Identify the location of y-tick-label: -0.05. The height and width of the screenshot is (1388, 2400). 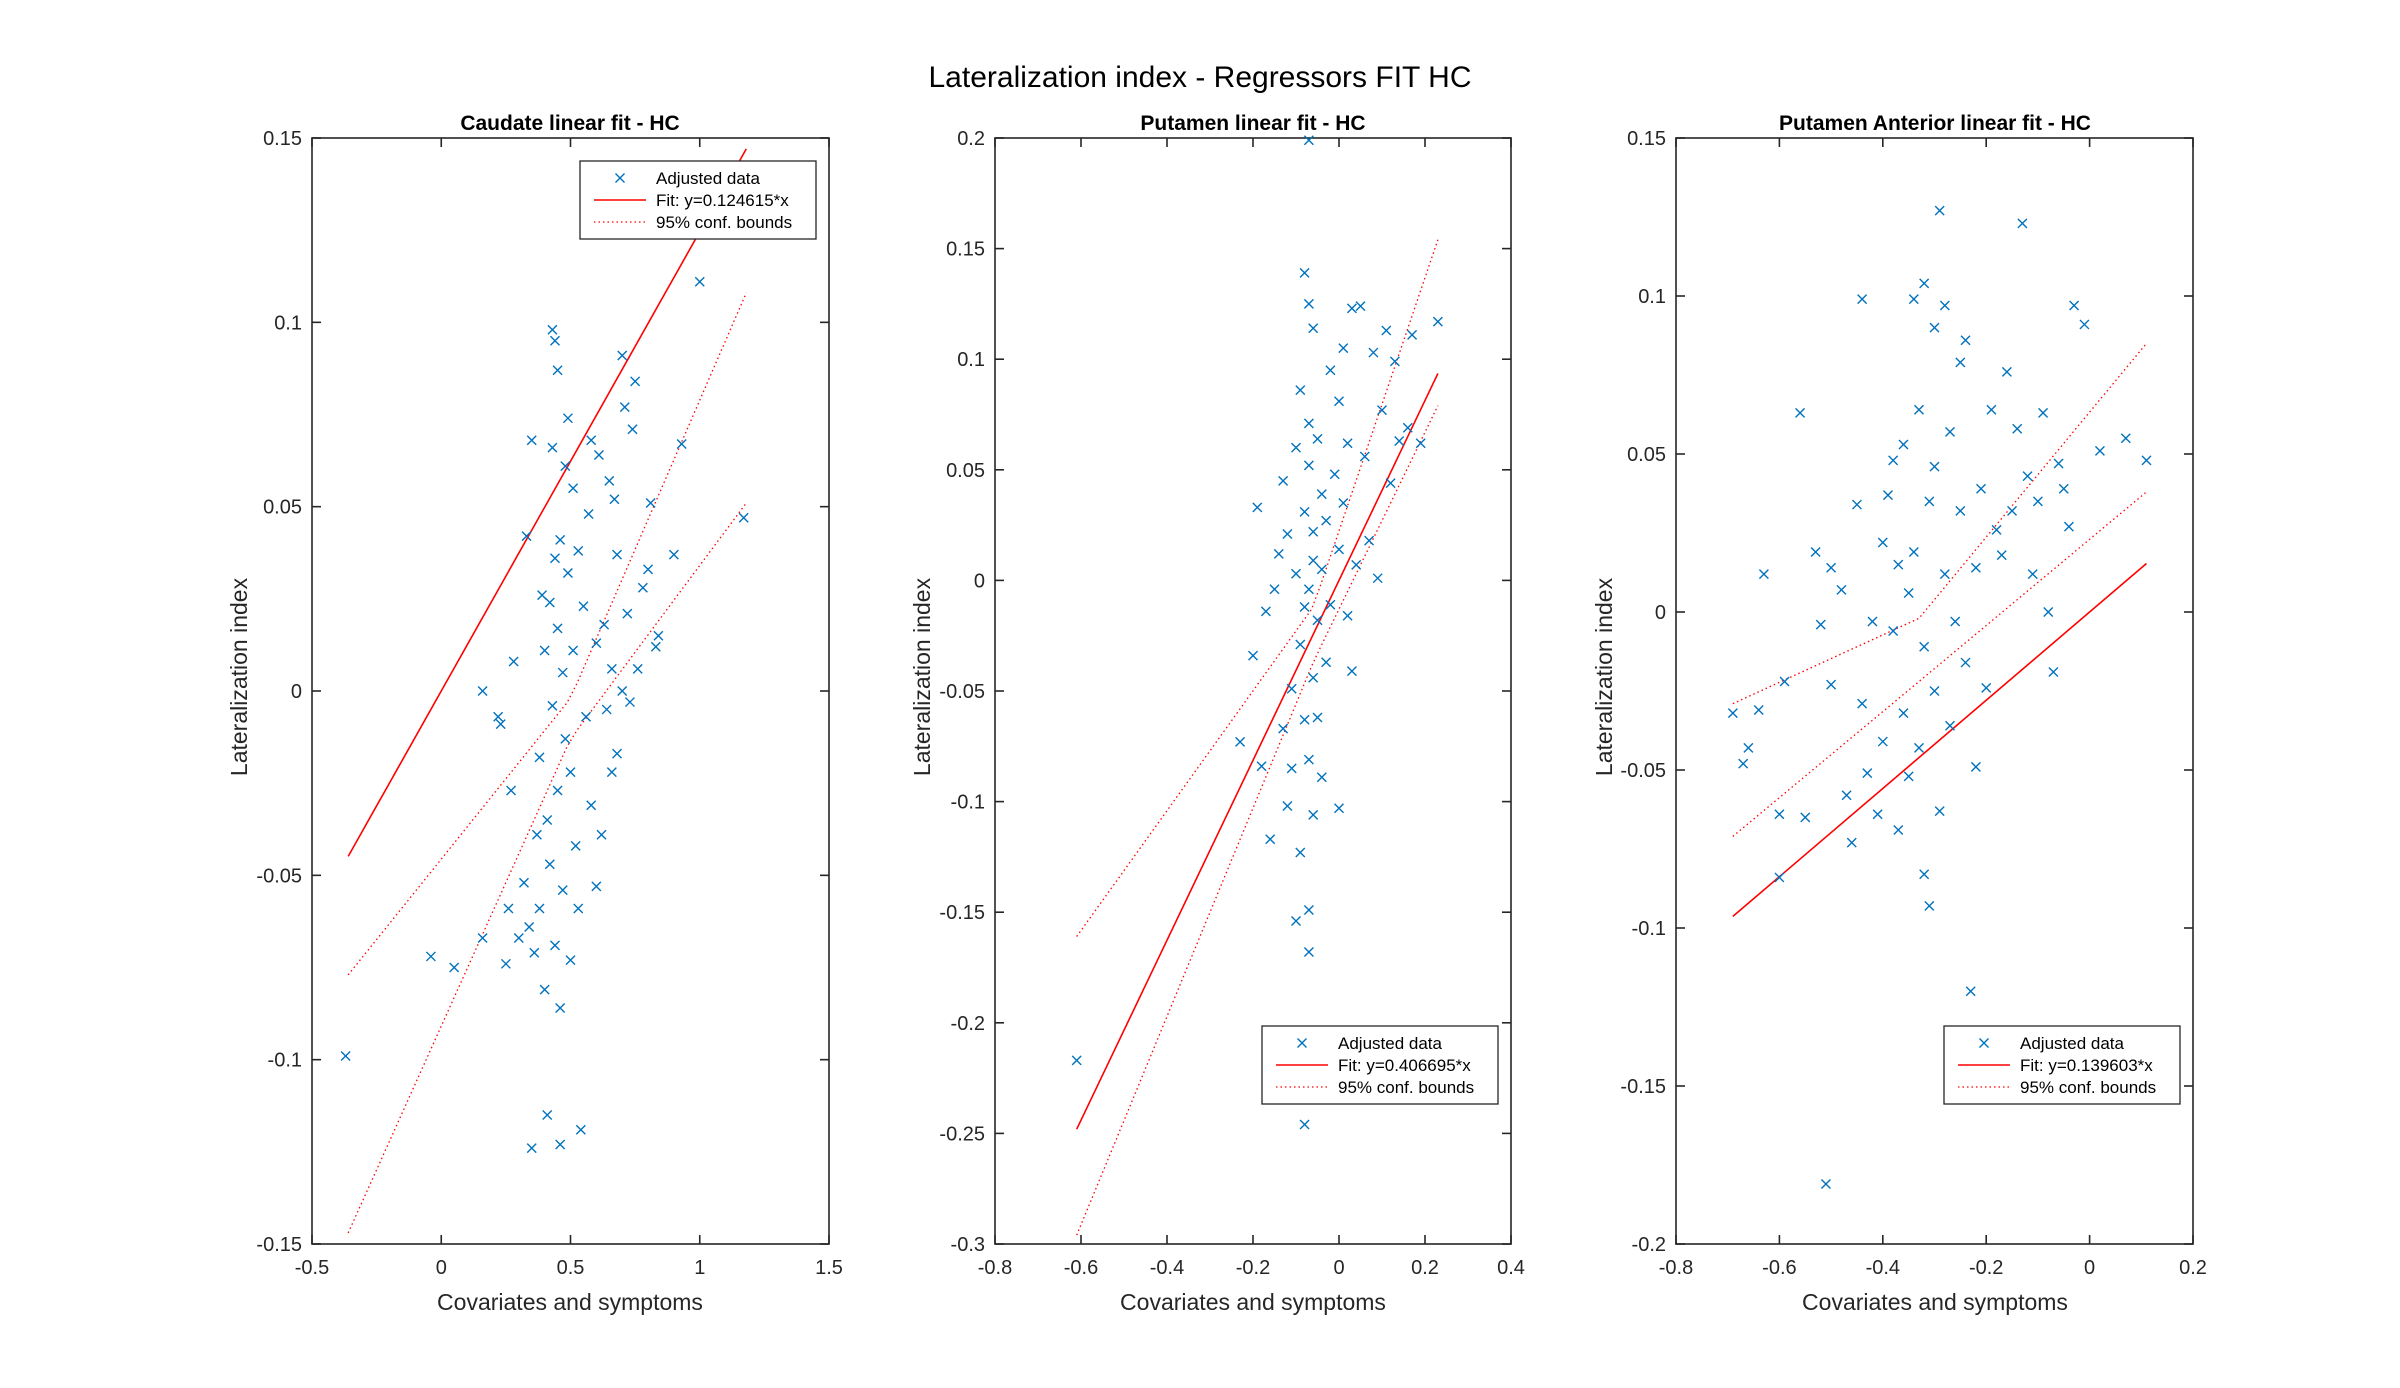
(1643, 771).